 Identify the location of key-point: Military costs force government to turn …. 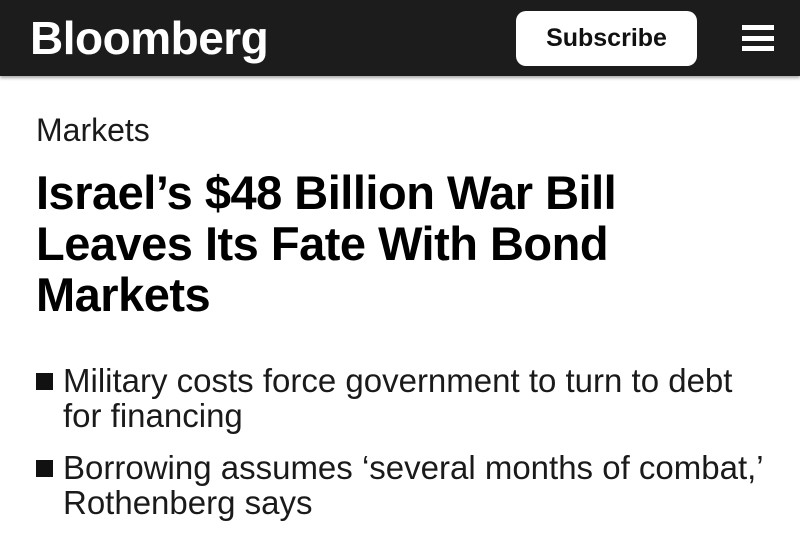
(400, 398).